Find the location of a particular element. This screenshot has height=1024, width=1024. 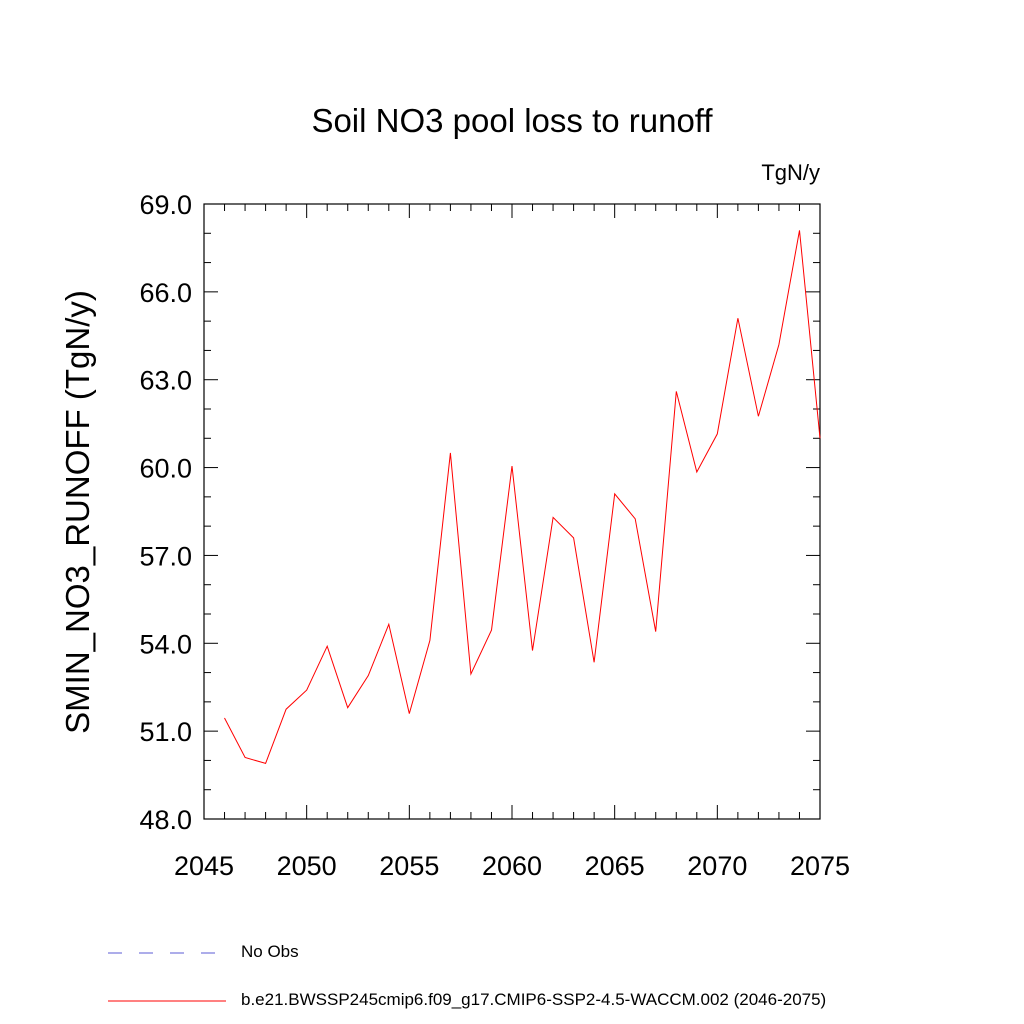

y-tick-label: 57.0 is located at coordinates (165, 556).